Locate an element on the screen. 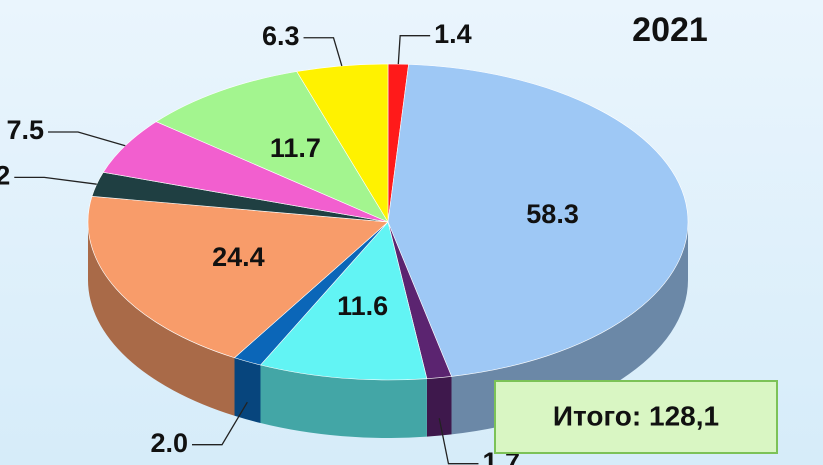 The height and width of the screenshot is (465, 823). data-label: 1.4 is located at coordinates (453, 34).